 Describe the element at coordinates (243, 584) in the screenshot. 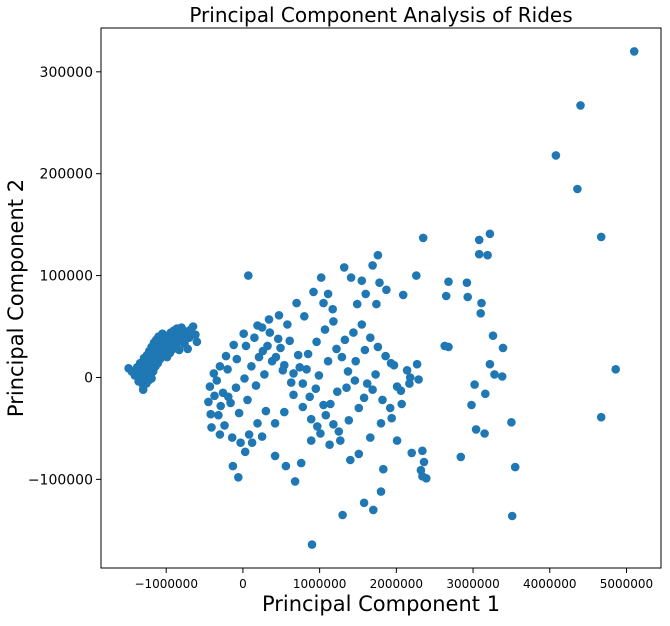

I see `x-tick-label: 0` at that location.